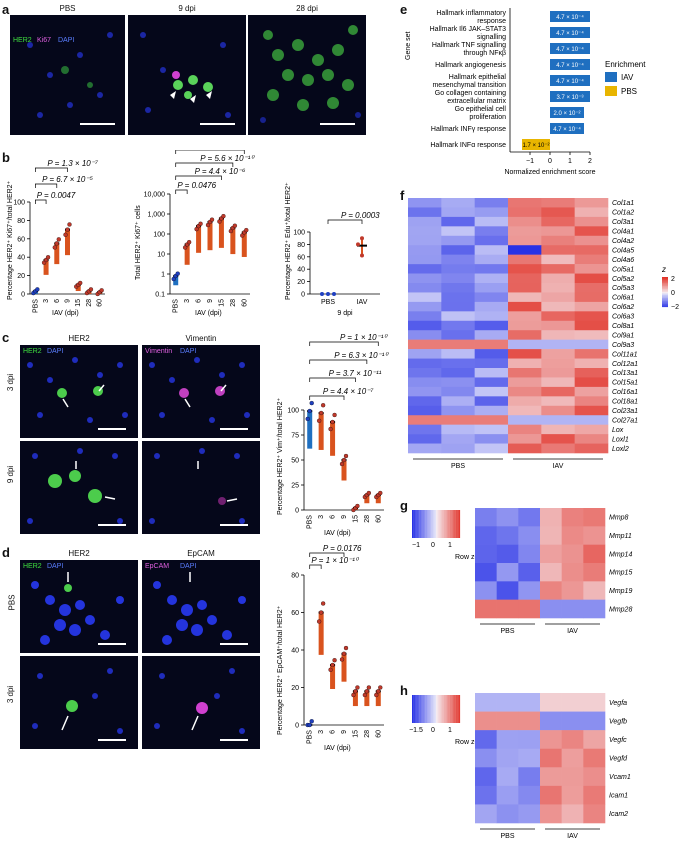 This screenshot has width=685, height=850. Describe the element at coordinates (567, 129) in the screenshot. I see `bar-label: 4.7 × 10⁻⁴` at that location.